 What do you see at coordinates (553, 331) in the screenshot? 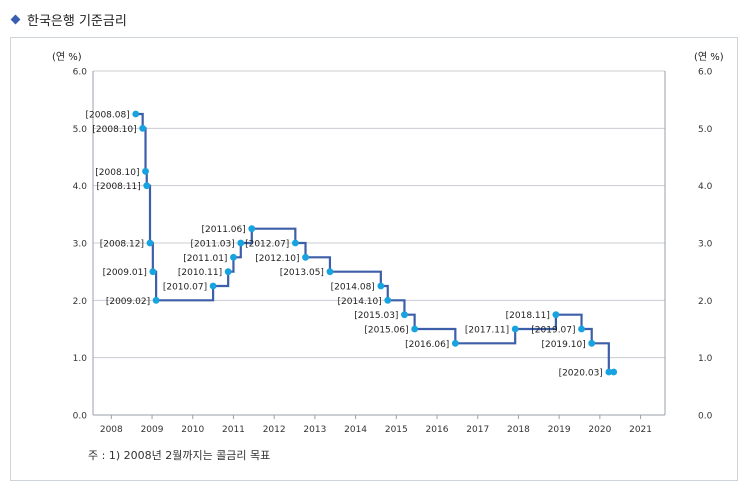
I see `data-label: [2019.07]` at bounding box center [553, 331].